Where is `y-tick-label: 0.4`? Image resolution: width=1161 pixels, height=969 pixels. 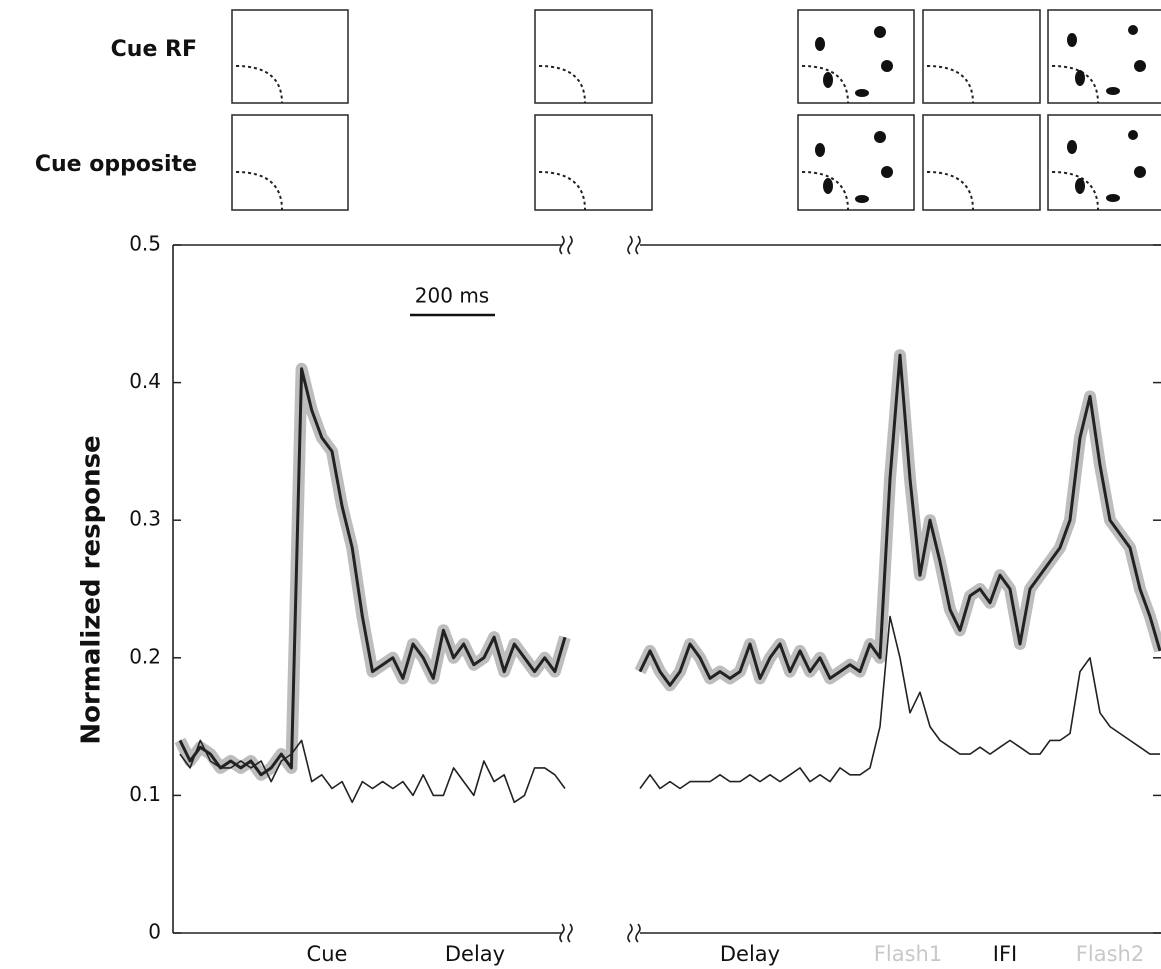 y-tick-label: 0.4 is located at coordinates (145, 381).